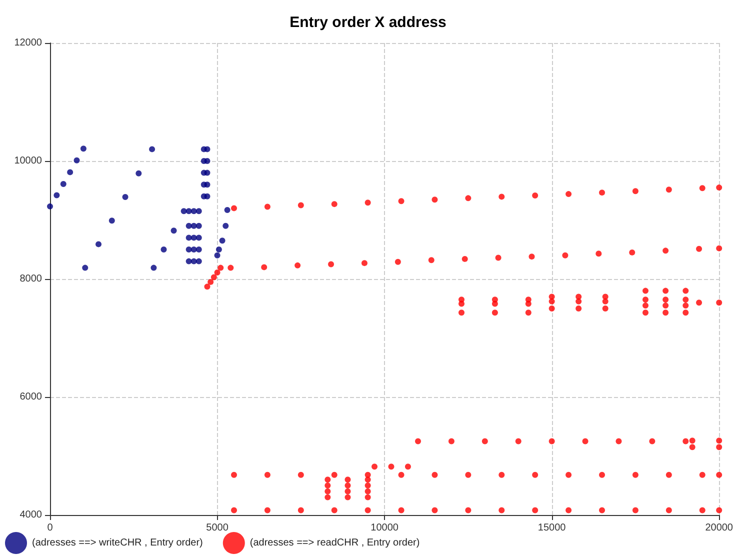 The height and width of the screenshot is (559, 736). Describe the element at coordinates (31, 397) in the screenshot. I see `y-tick-label: 6000` at that location.